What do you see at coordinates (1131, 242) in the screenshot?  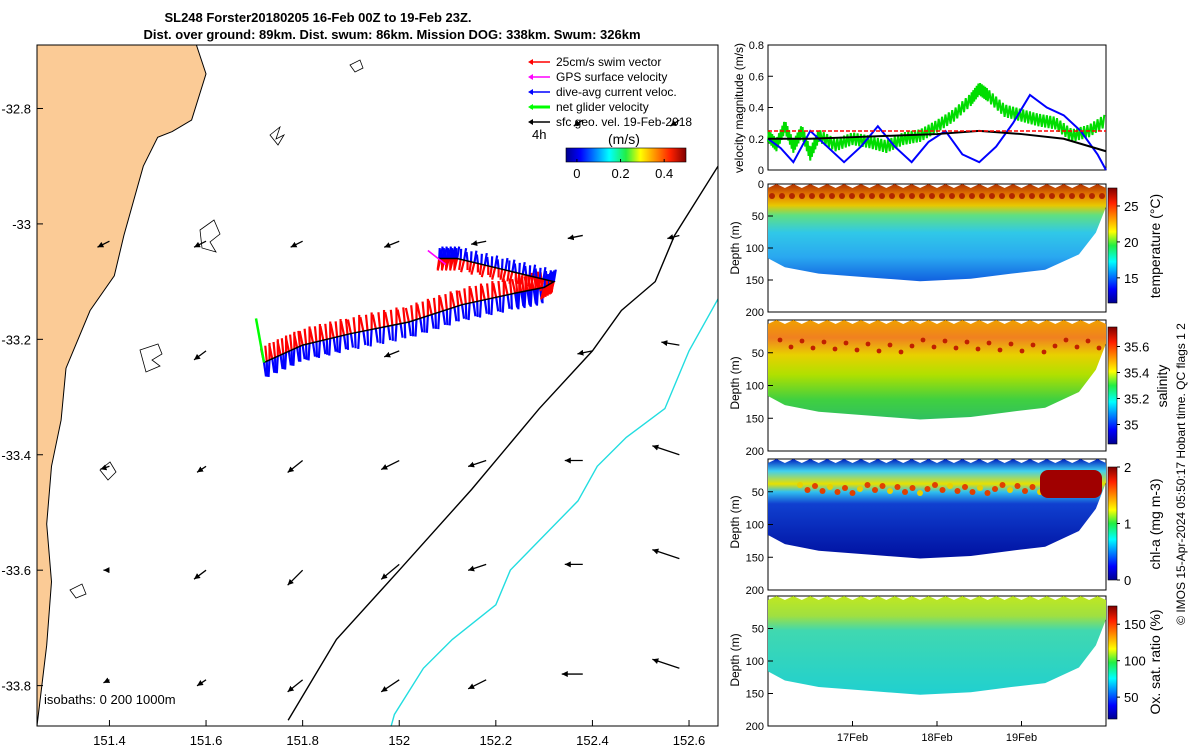 I see `colorbar-tick-label: 20` at bounding box center [1131, 242].